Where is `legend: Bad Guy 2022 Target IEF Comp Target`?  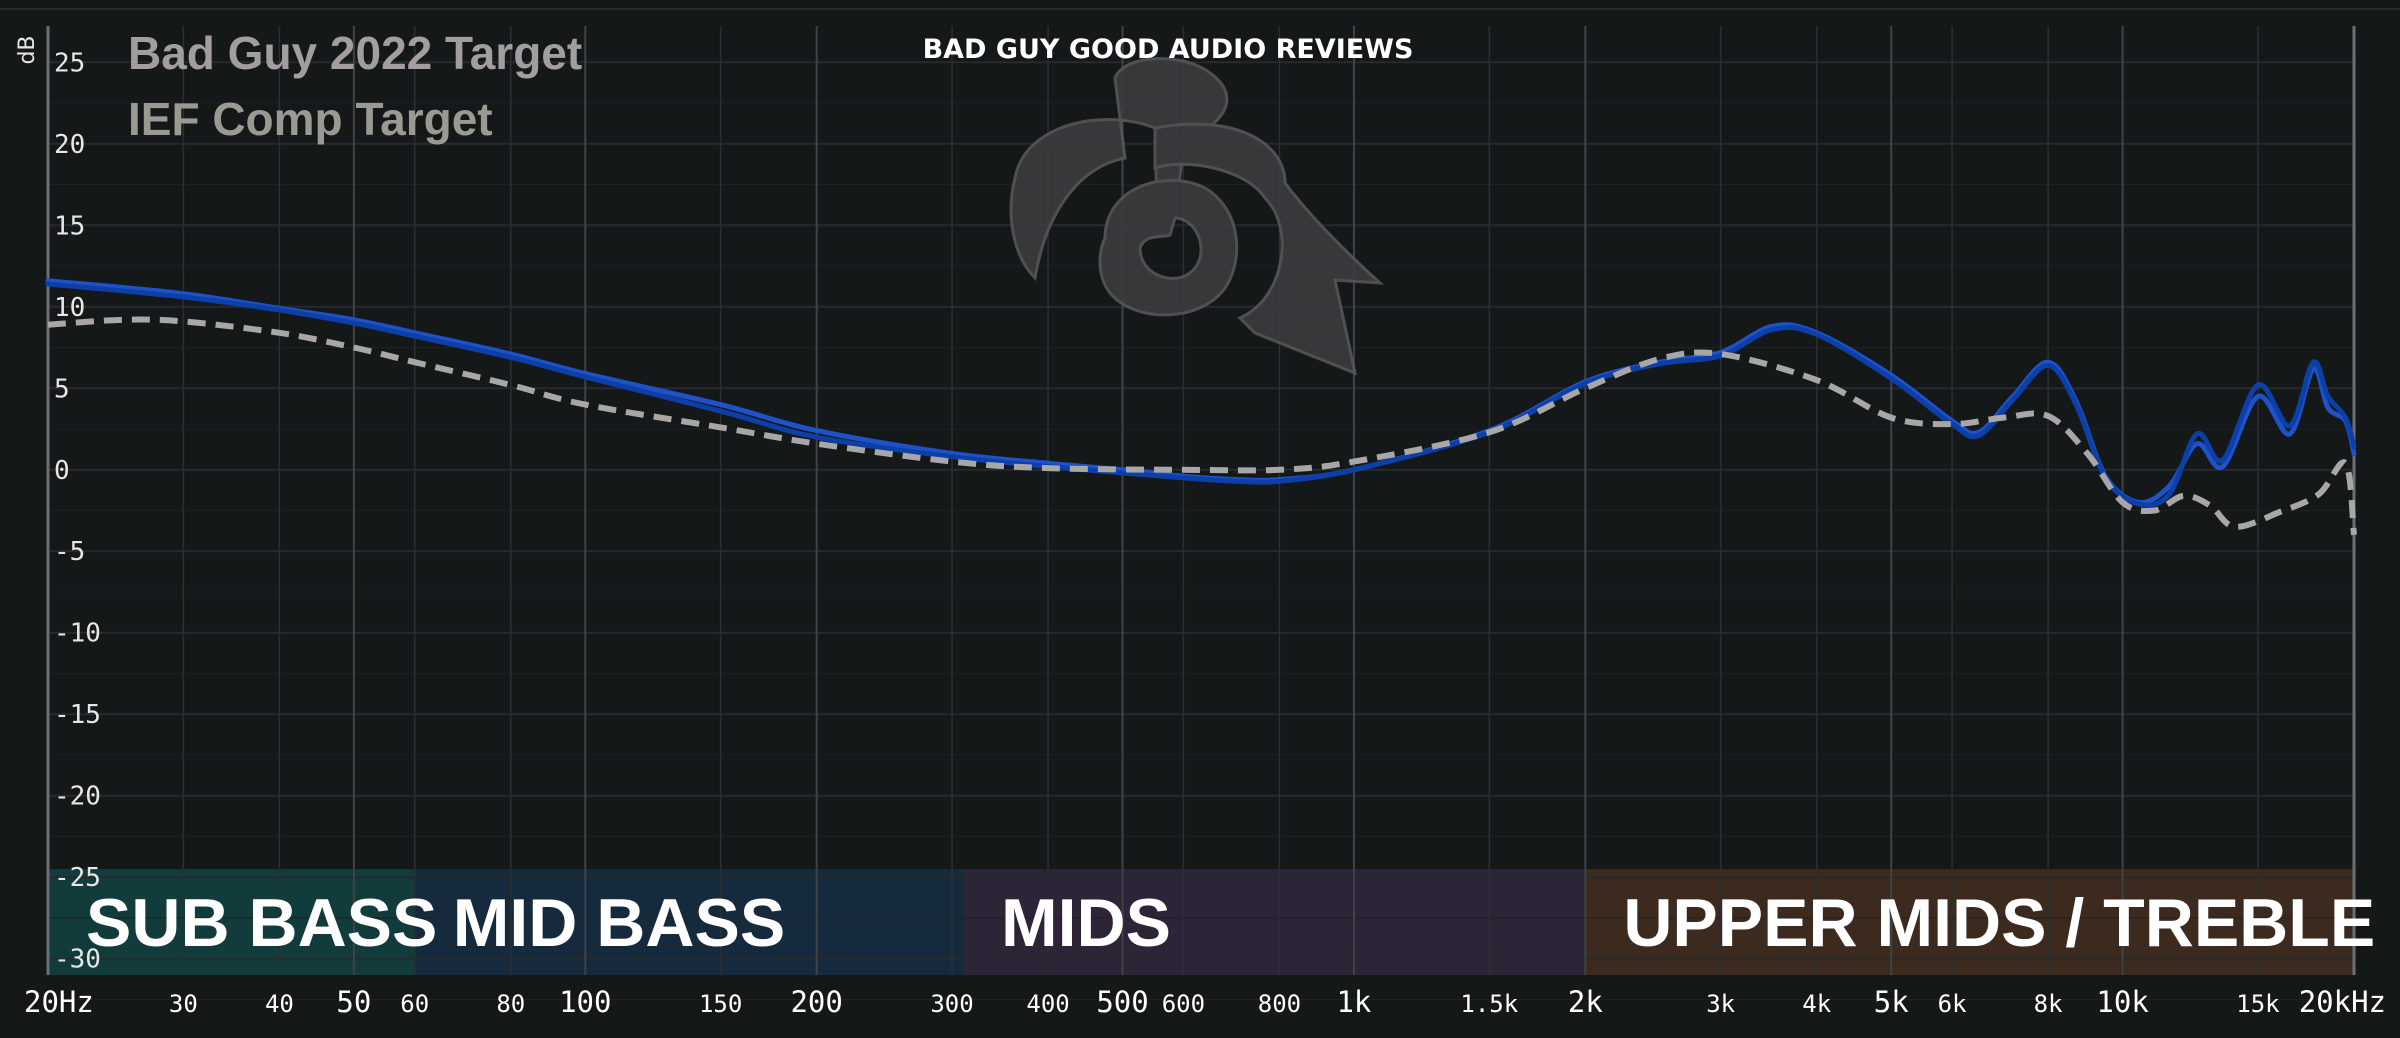
legend: Bad Guy 2022 Target IEF Comp Target is located at coordinates (355, 86).